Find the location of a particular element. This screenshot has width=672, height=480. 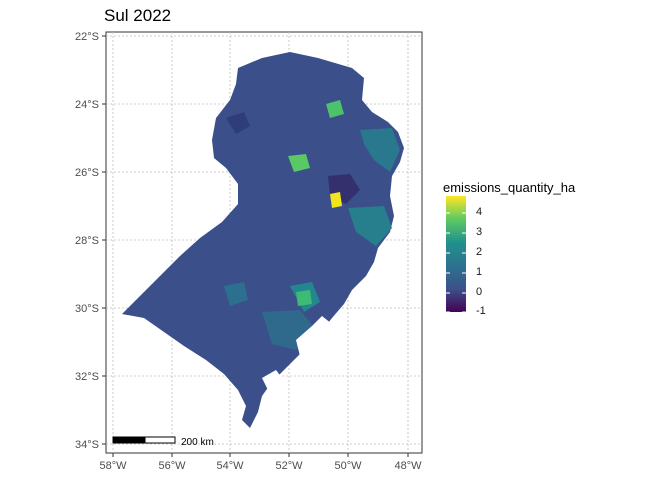

legend-label: 2 is located at coordinates (479, 252).